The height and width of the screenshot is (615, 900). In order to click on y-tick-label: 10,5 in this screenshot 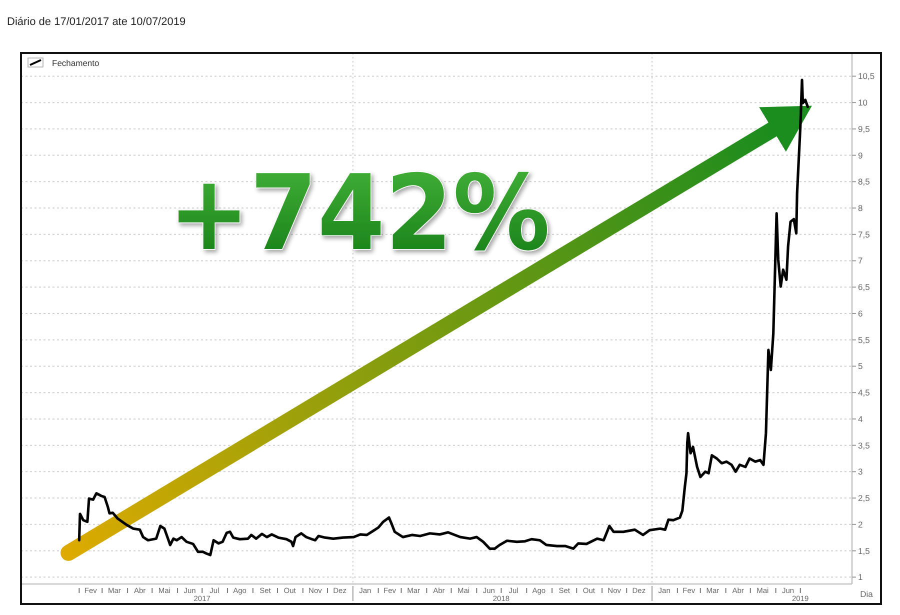, I will do `click(866, 76)`.